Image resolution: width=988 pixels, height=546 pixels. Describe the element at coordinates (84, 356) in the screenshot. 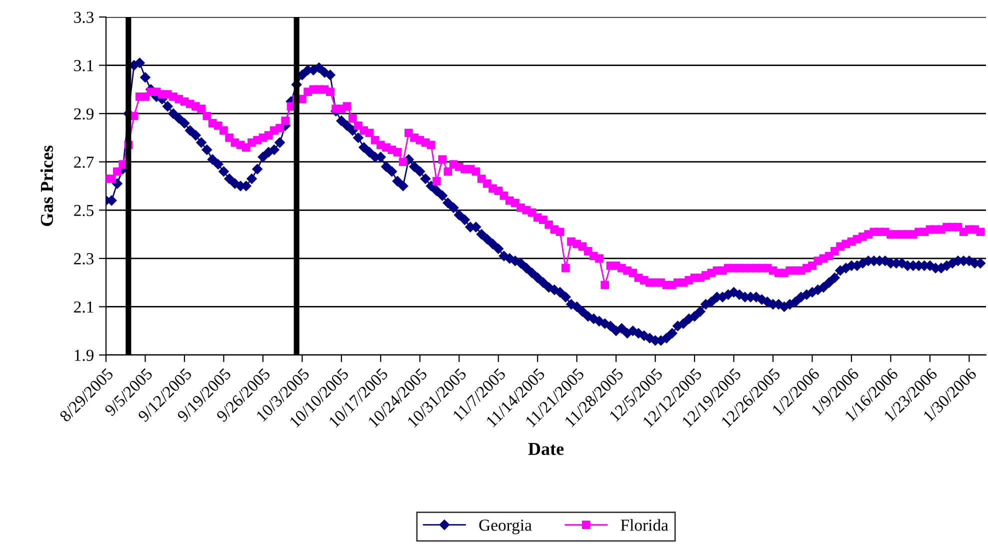

I see `y-tick-label: 1.9` at that location.